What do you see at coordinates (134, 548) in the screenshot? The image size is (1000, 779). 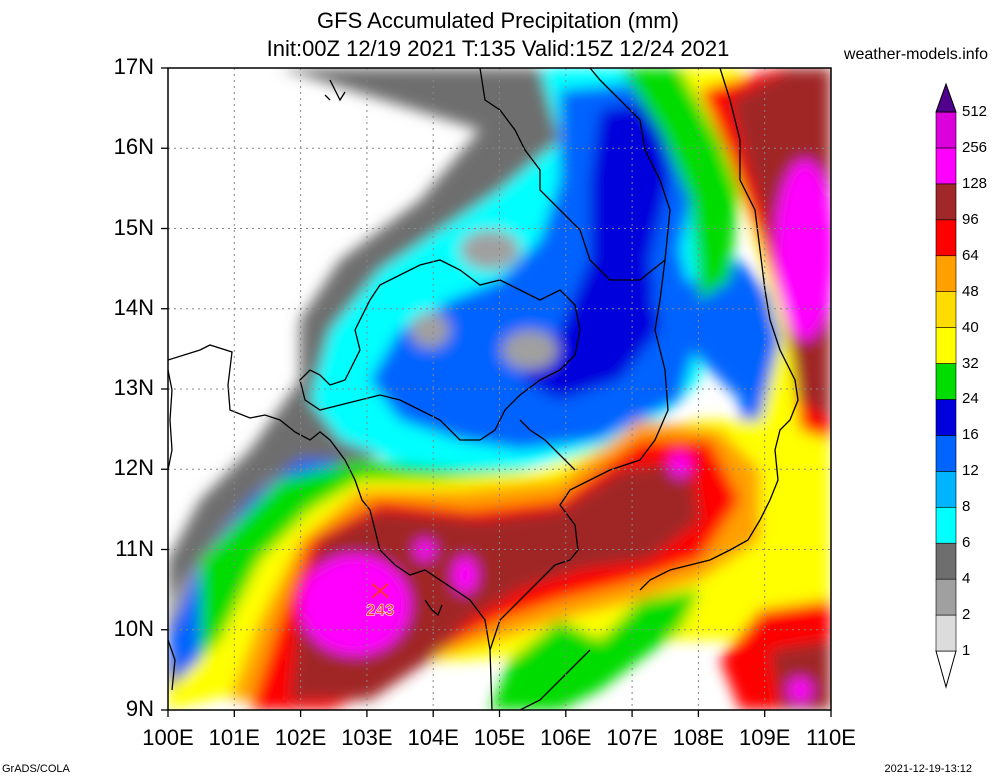 I see `latitude-label: 11N` at bounding box center [134, 548].